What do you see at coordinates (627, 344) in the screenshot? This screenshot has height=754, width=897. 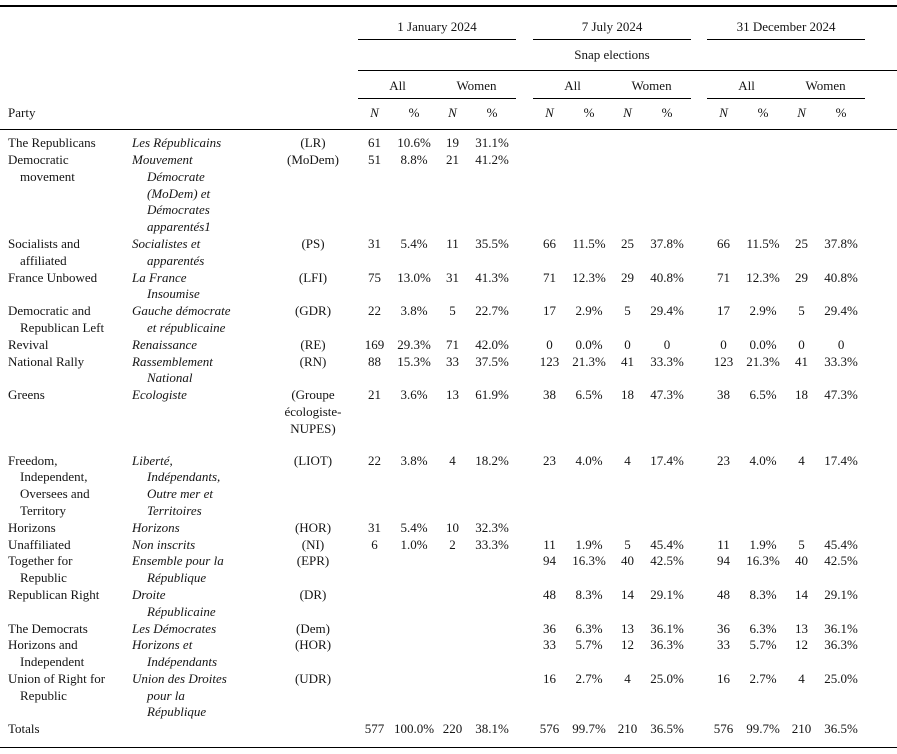 I see `stat-jul-women-n: 0` at bounding box center [627, 344].